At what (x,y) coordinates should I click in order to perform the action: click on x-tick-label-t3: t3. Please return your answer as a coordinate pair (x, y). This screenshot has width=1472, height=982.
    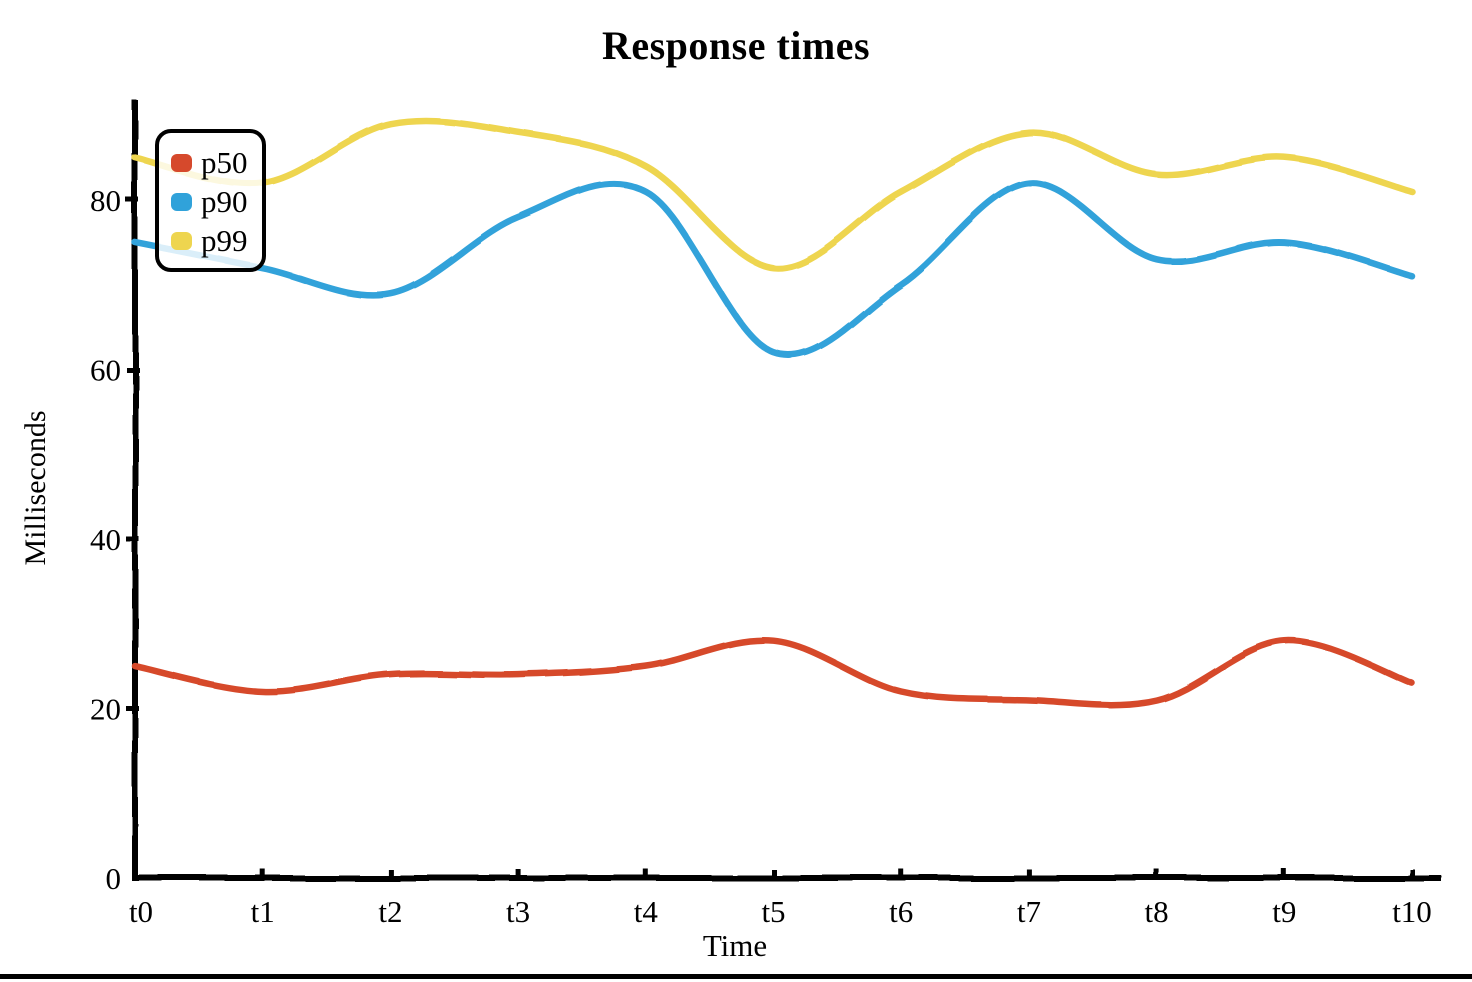
    Looking at the image, I should click on (518, 911).